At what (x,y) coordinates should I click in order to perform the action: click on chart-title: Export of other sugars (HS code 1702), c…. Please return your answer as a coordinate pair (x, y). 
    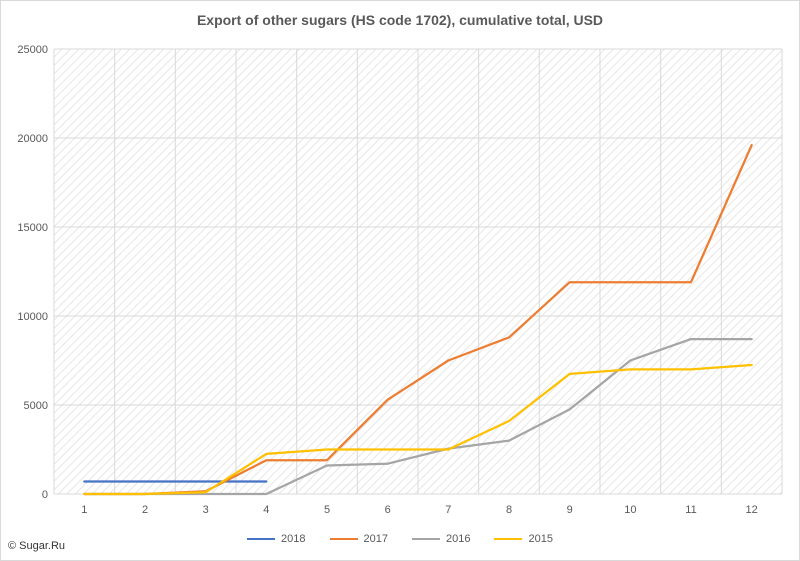
    Looking at the image, I should click on (400, 20).